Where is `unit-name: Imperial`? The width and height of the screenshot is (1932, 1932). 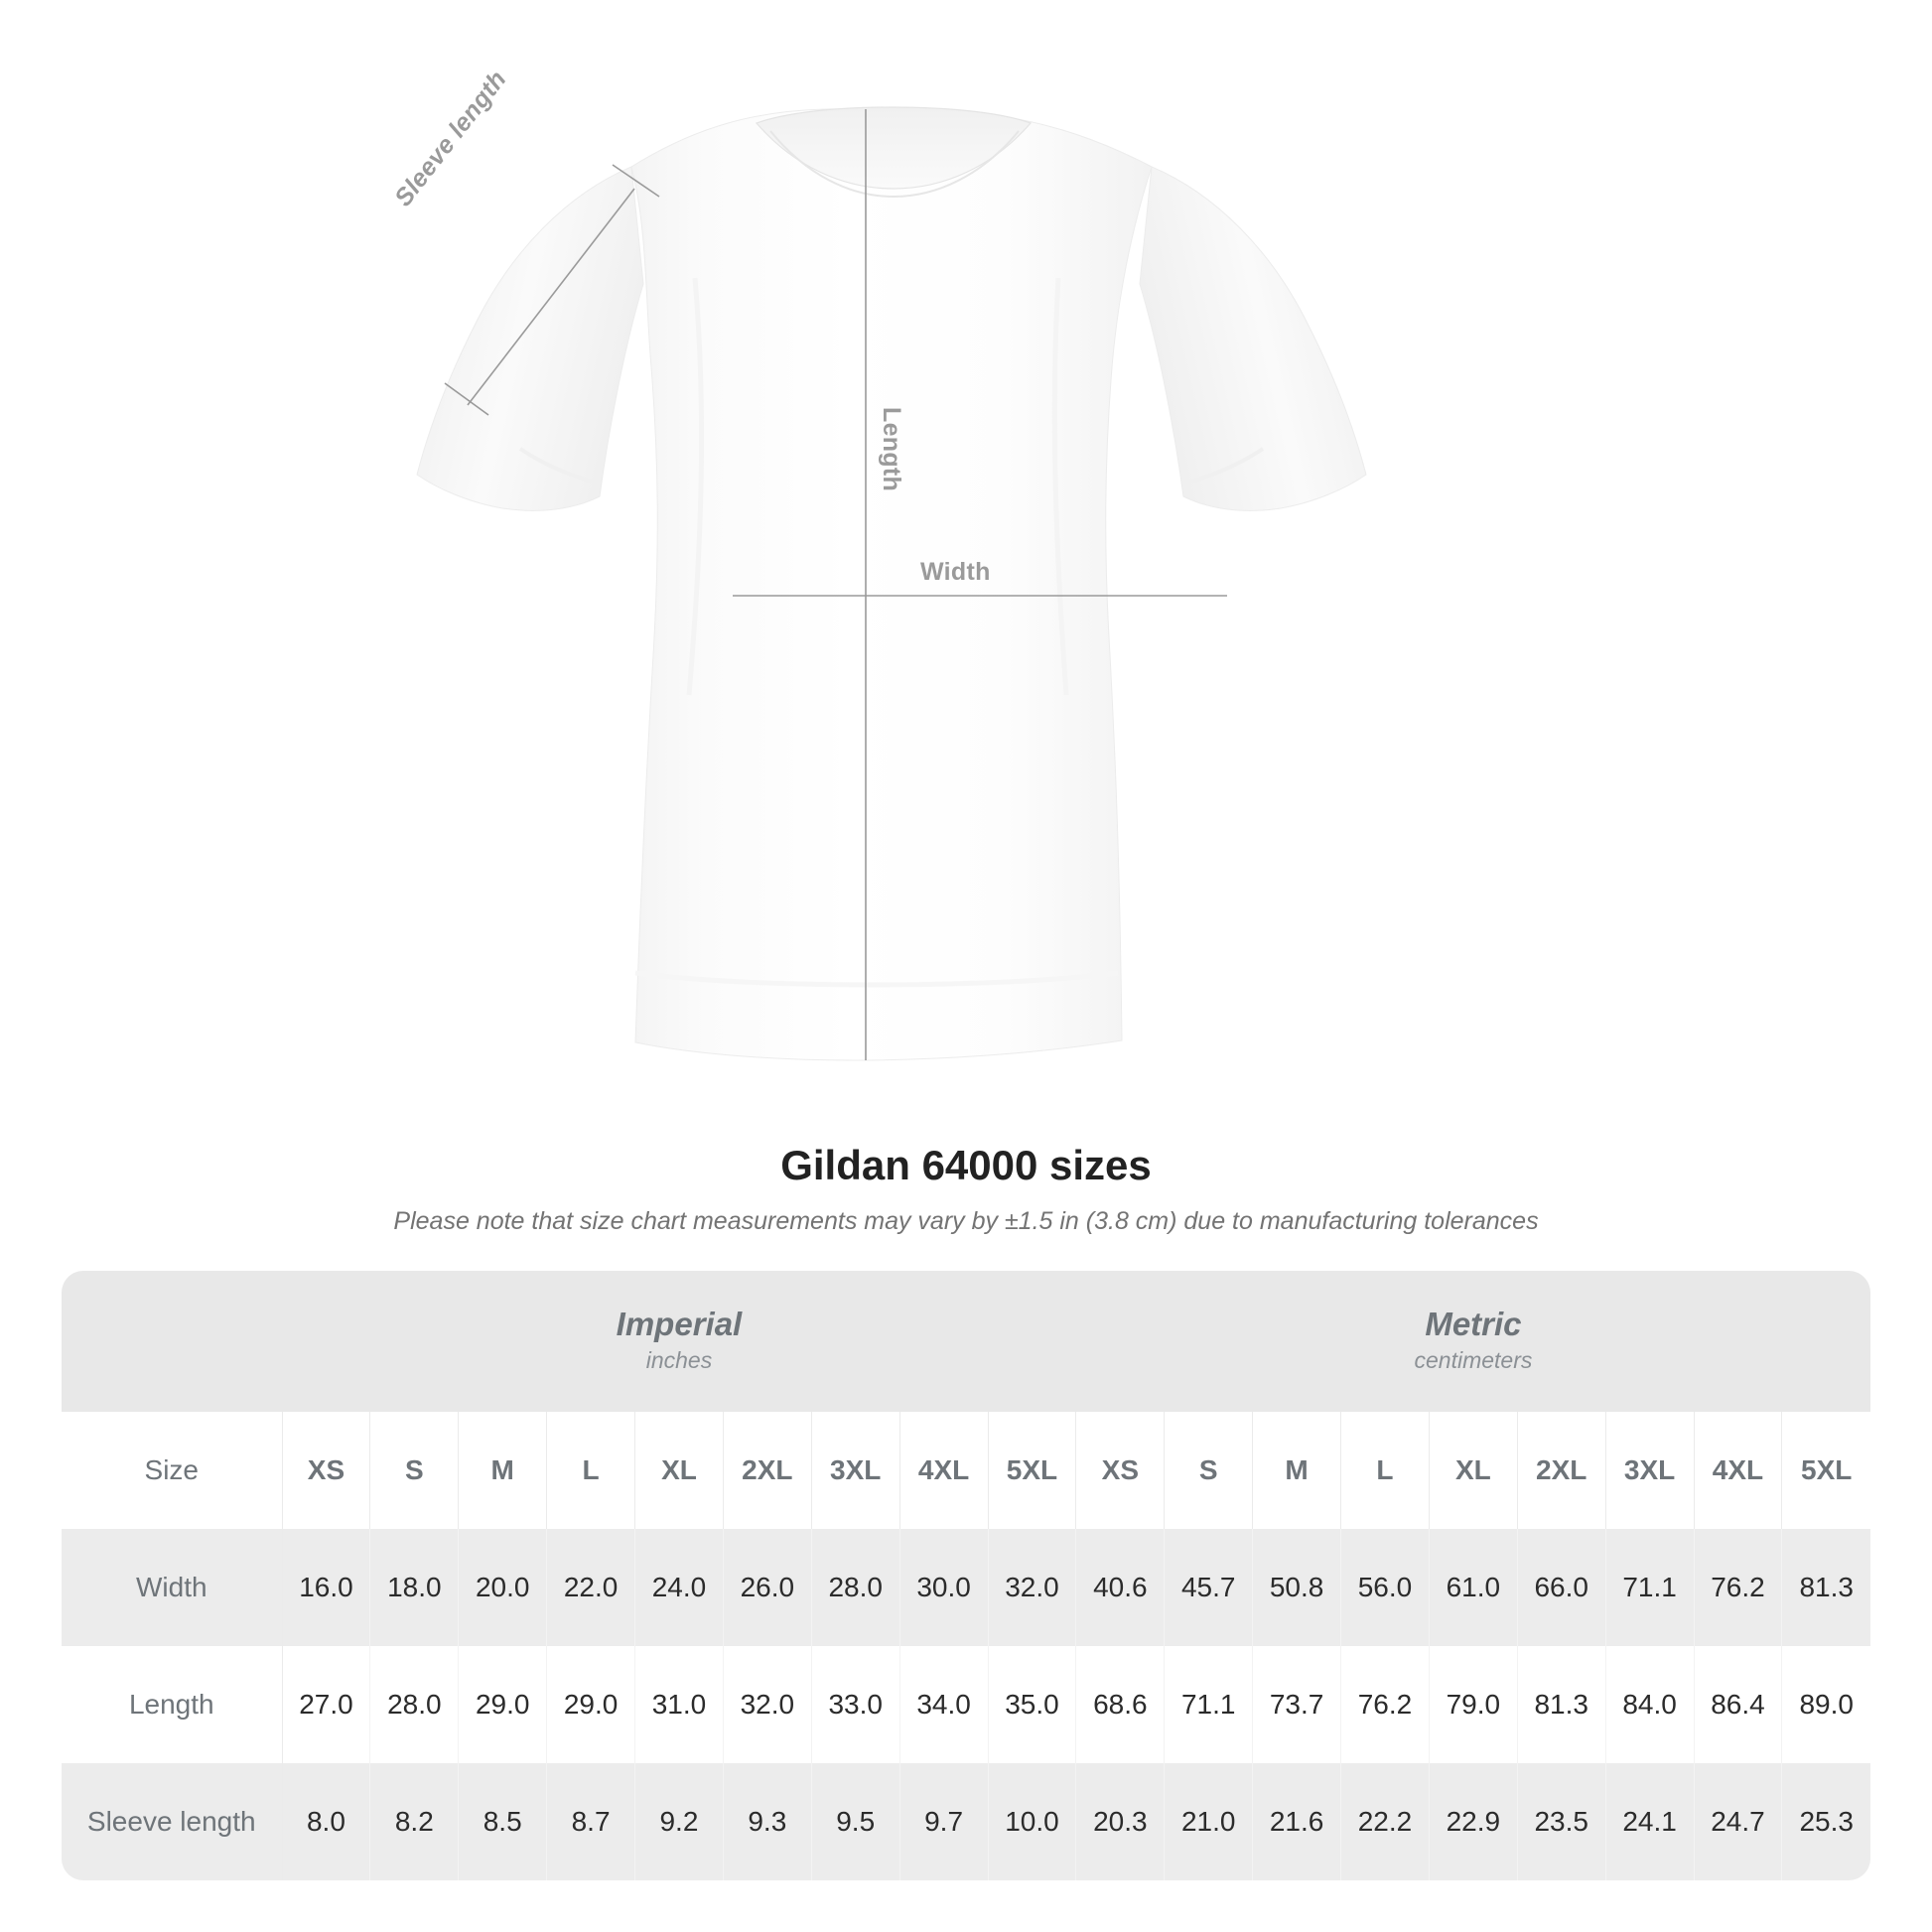 unit-name: Imperial is located at coordinates (679, 1324).